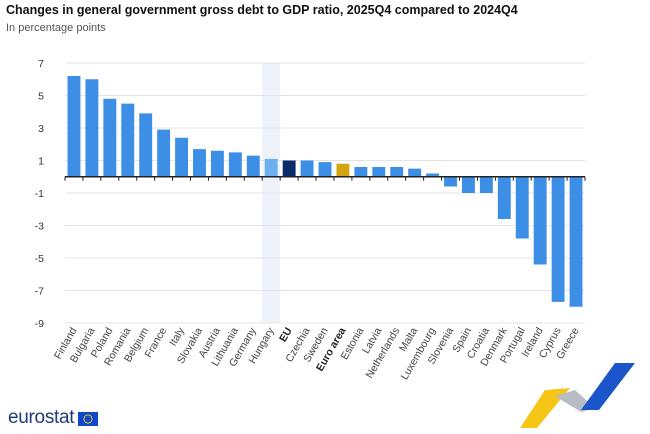 The width and height of the screenshot is (650, 434). Describe the element at coordinates (325, 169) in the screenshot. I see `bar-sweden` at that location.